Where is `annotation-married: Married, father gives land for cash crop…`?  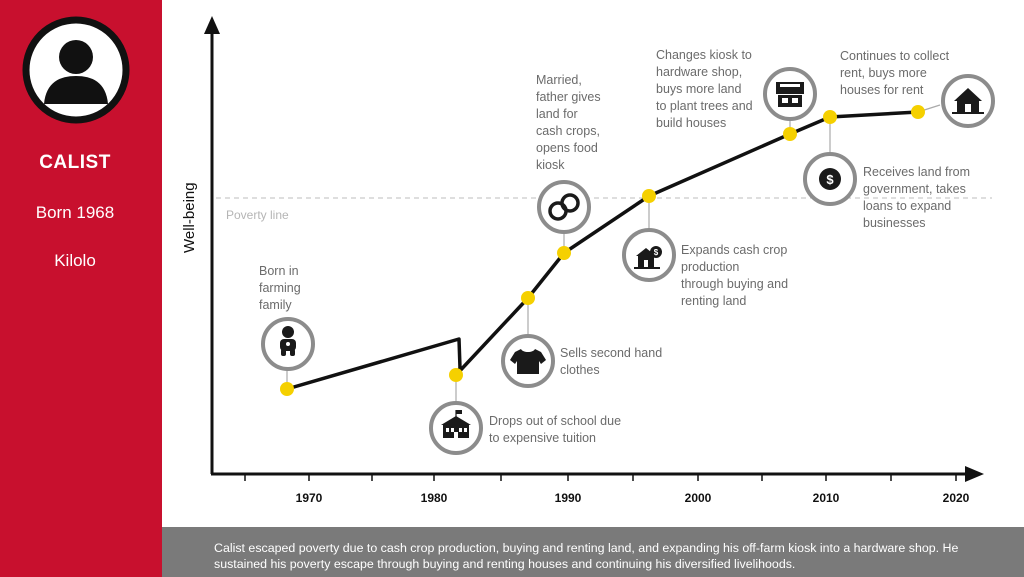
annotation-married: Married, father gives land for cash crop… is located at coordinates (570, 122).